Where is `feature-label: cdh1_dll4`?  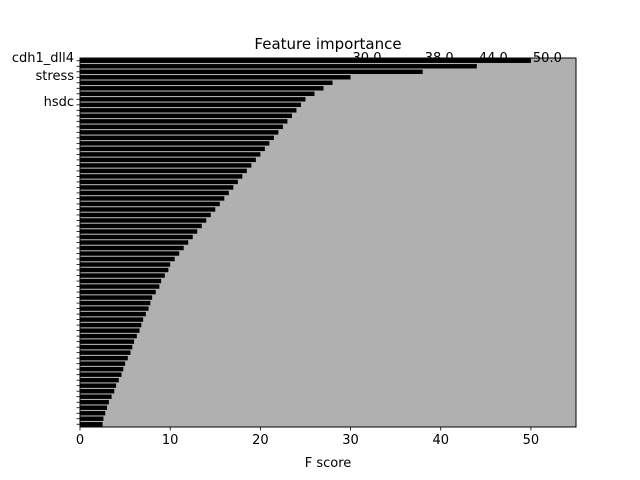
feature-label: cdh1_dll4 is located at coordinates (43, 58).